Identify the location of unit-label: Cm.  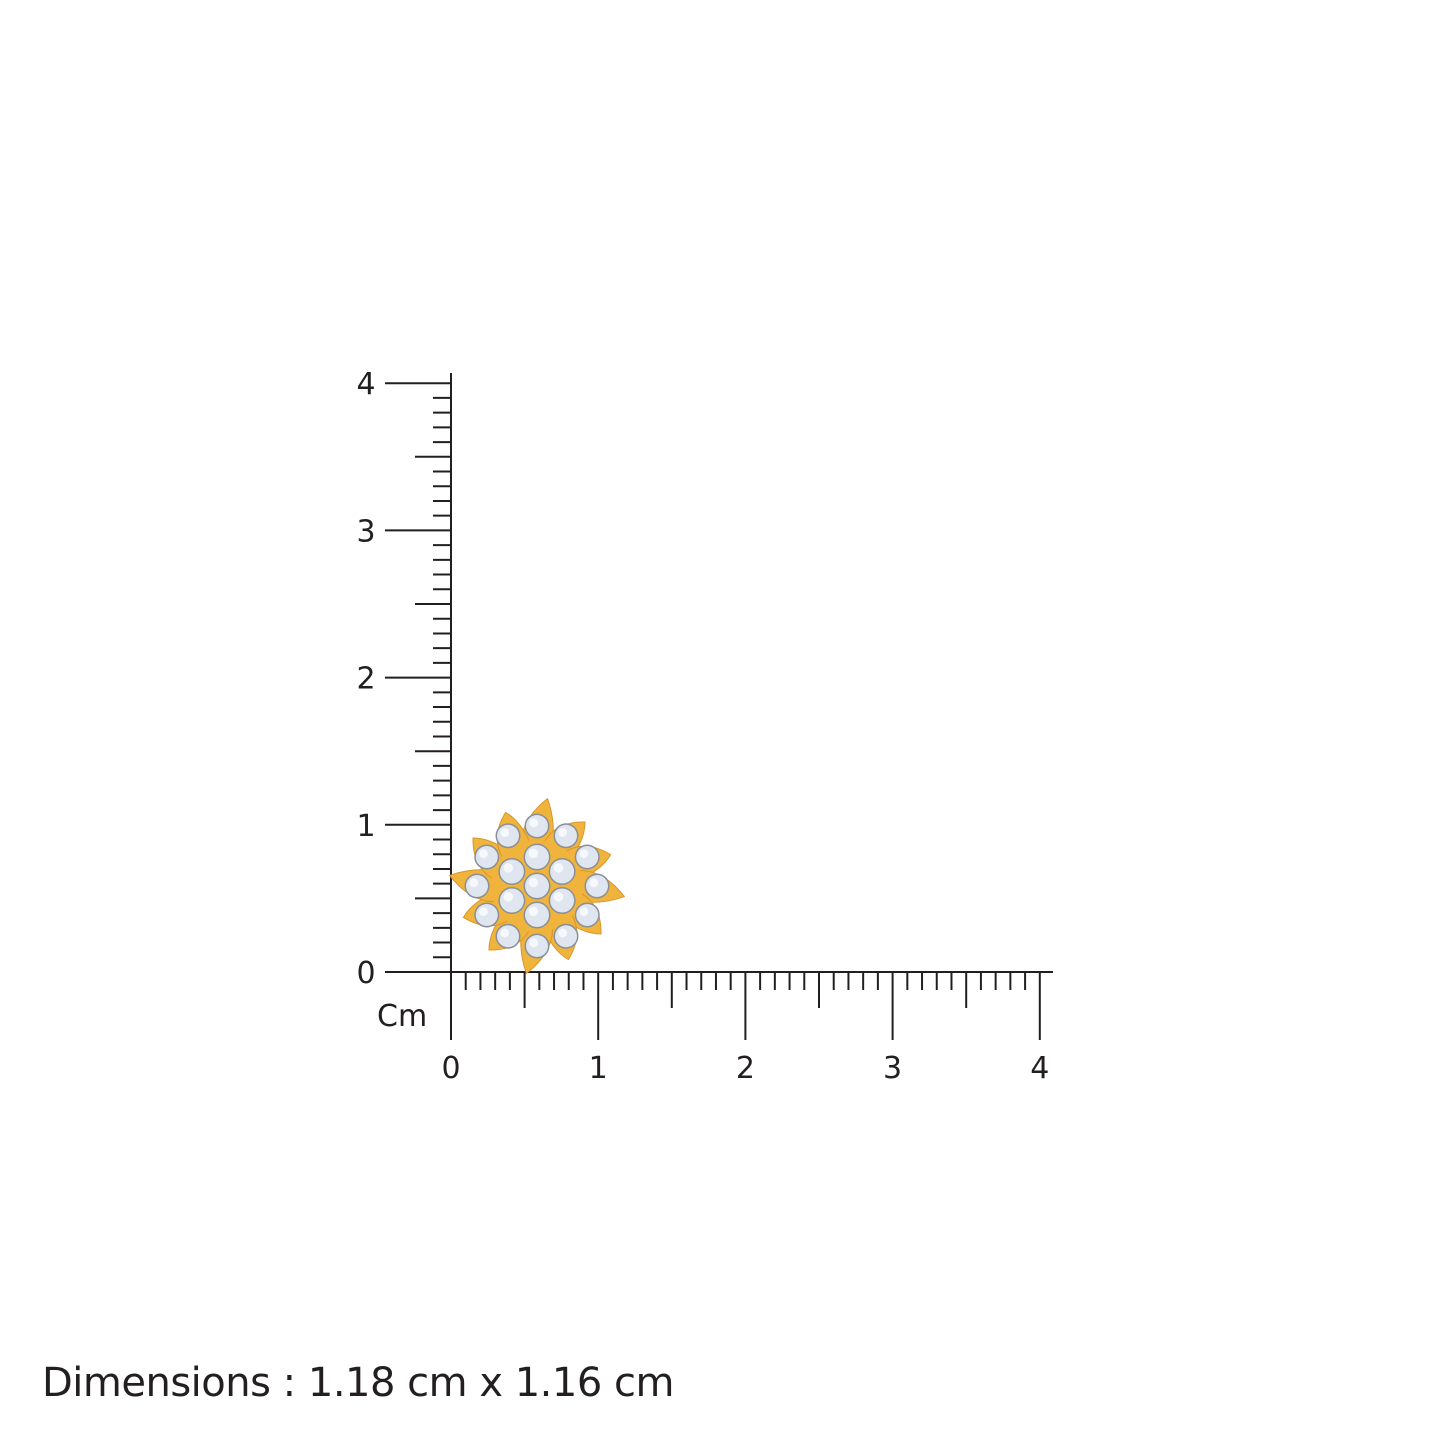
(402, 1016).